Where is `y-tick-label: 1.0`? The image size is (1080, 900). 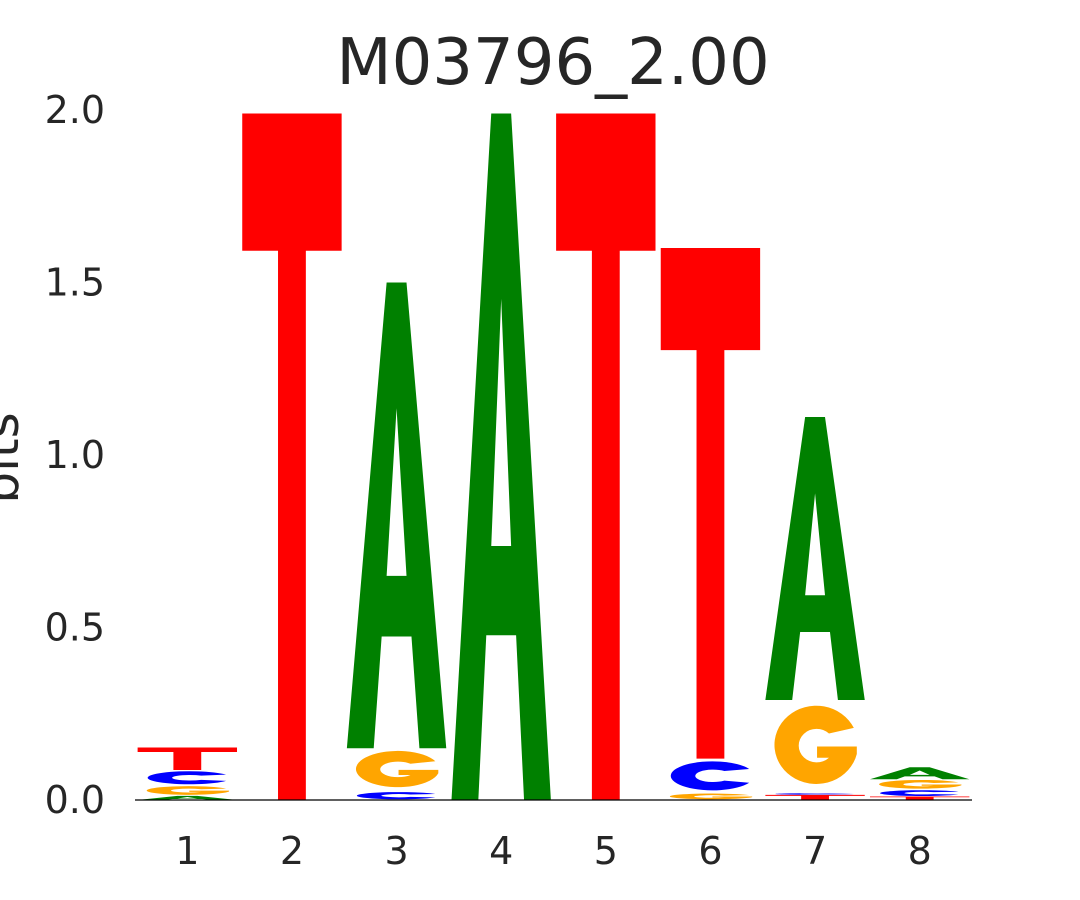 y-tick-label: 1.0 is located at coordinates (75, 455).